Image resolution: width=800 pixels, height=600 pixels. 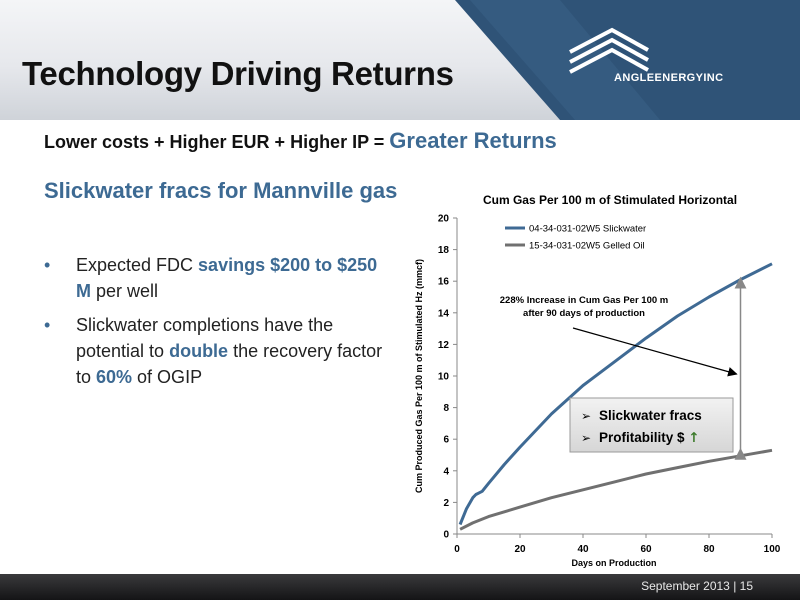 I want to click on callout-background, so click(x=651, y=425).